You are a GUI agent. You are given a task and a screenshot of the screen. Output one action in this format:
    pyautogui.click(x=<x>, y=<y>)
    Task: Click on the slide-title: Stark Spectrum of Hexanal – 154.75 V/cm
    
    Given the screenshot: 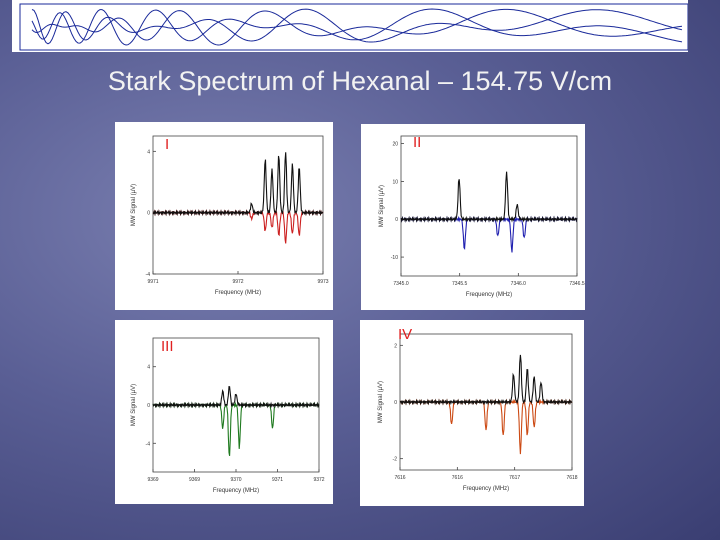 What is the action you would take?
    pyautogui.click(x=360, y=81)
    